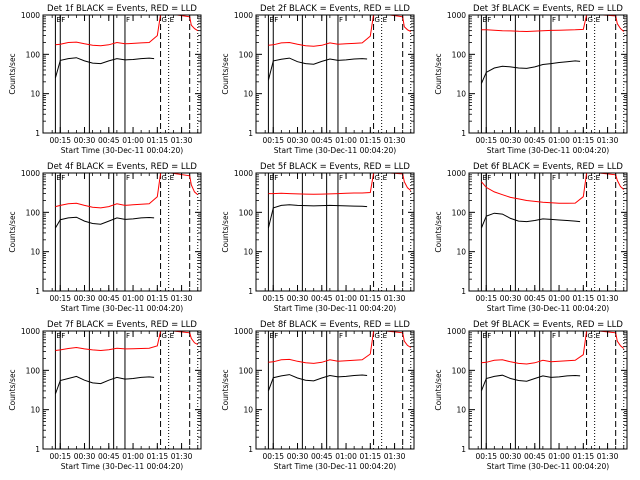 Image resolution: width=640 pixels, height=480 pixels. Describe the element at coordinates (122, 167) in the screenshot. I see `panel-title: Det 4f BLACK = Events, RED = LLD` at that location.